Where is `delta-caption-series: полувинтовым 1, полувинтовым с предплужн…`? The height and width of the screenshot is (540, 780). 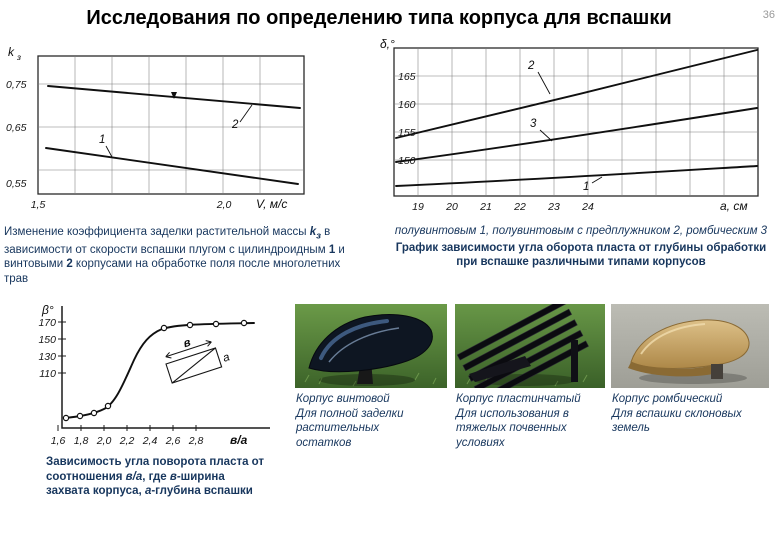
delta-caption-series: полувинтовым 1, полувинтовым с предплужн… is located at coordinates (581, 231).